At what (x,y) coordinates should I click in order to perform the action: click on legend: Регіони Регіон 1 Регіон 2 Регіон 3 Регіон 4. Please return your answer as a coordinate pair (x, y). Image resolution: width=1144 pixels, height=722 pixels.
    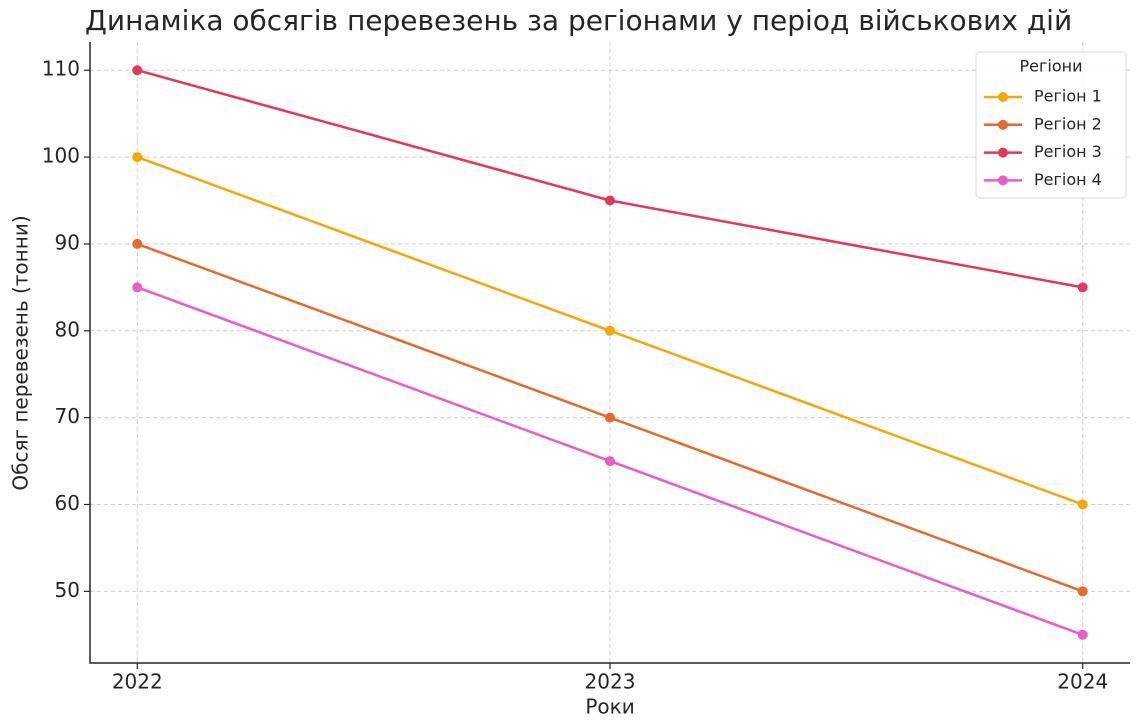
    Looking at the image, I should click on (1051, 125).